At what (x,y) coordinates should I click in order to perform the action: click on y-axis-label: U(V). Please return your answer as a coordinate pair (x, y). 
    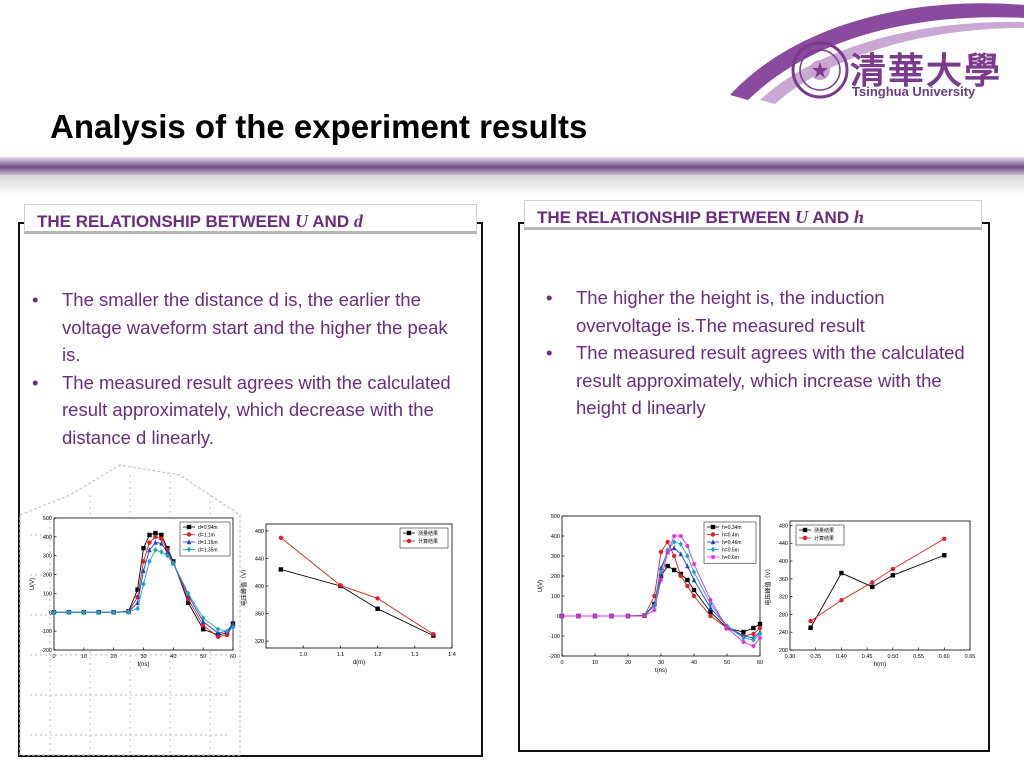
    Looking at the image, I should click on (33, 584).